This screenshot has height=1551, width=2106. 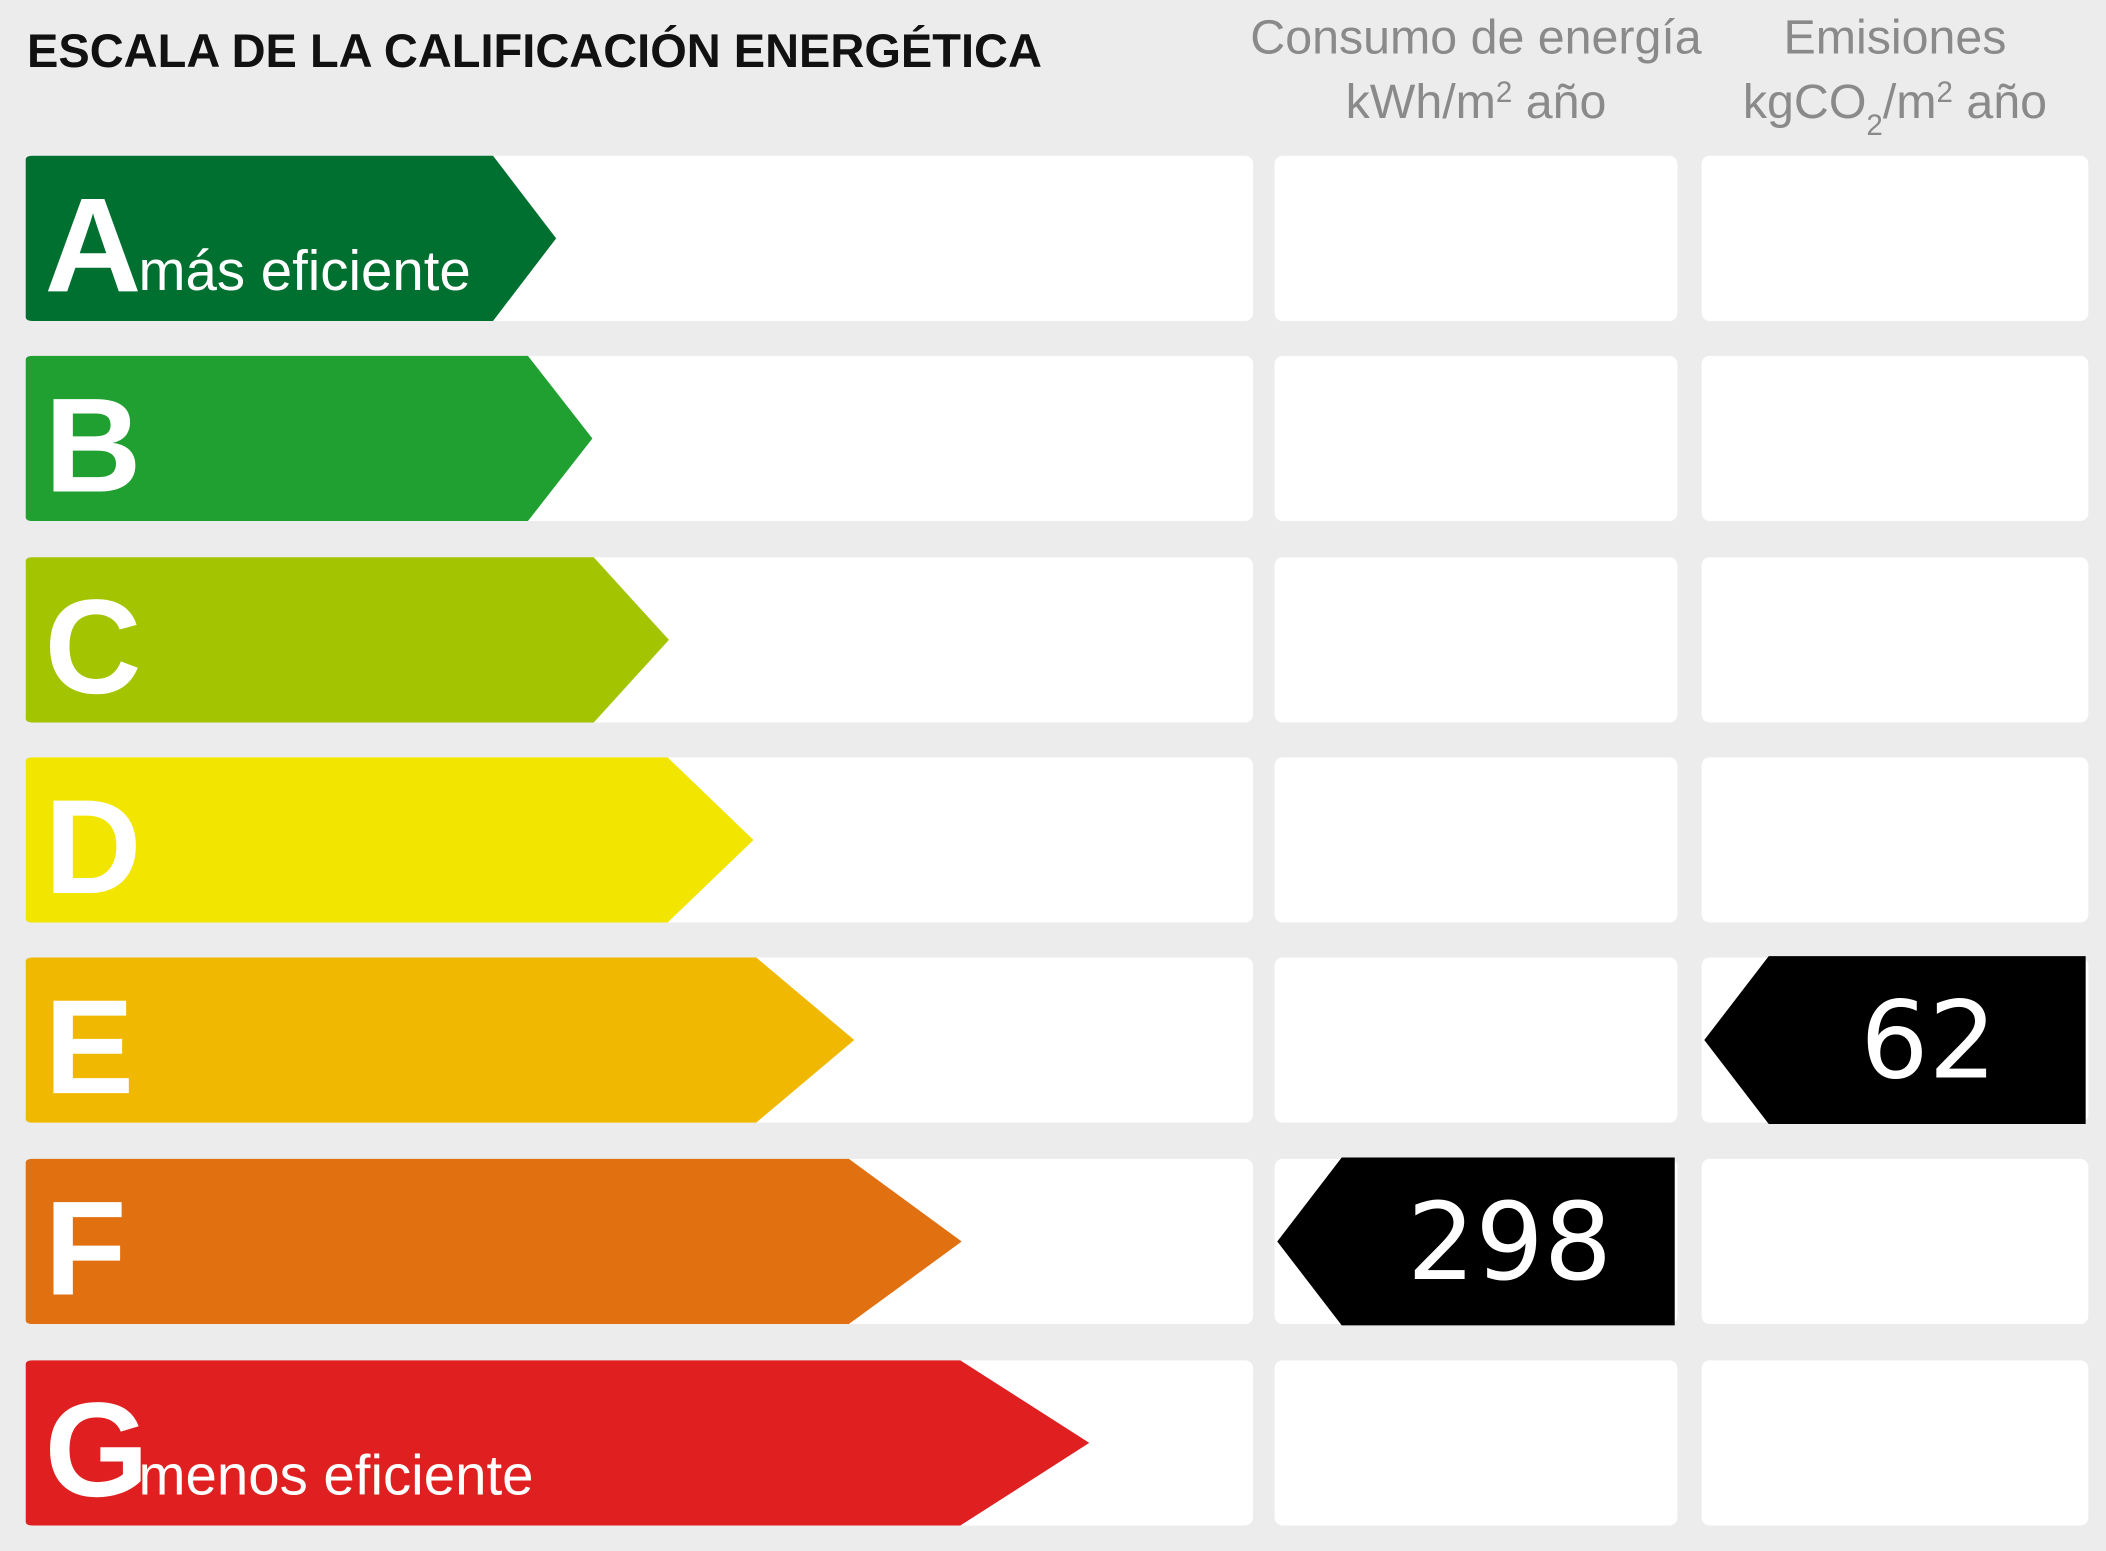 What do you see at coordinates (1928, 1041) in the screenshot?
I see `rating-value: 62` at bounding box center [1928, 1041].